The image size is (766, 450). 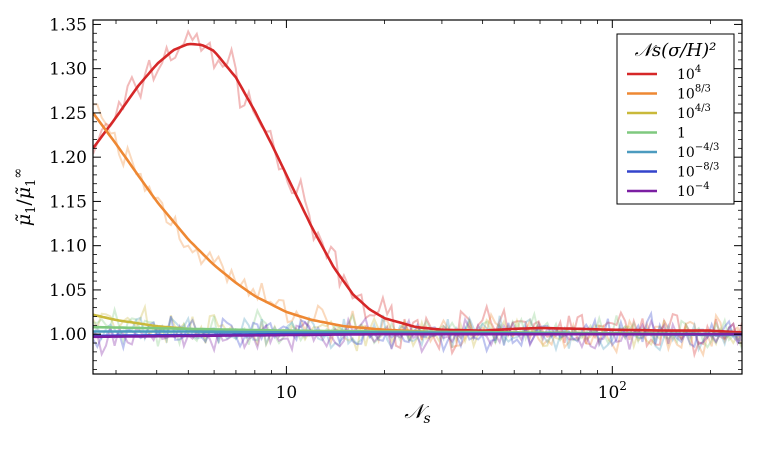 What do you see at coordinates (681, 134) in the screenshot?
I see `legend-label-3: 1` at bounding box center [681, 134].